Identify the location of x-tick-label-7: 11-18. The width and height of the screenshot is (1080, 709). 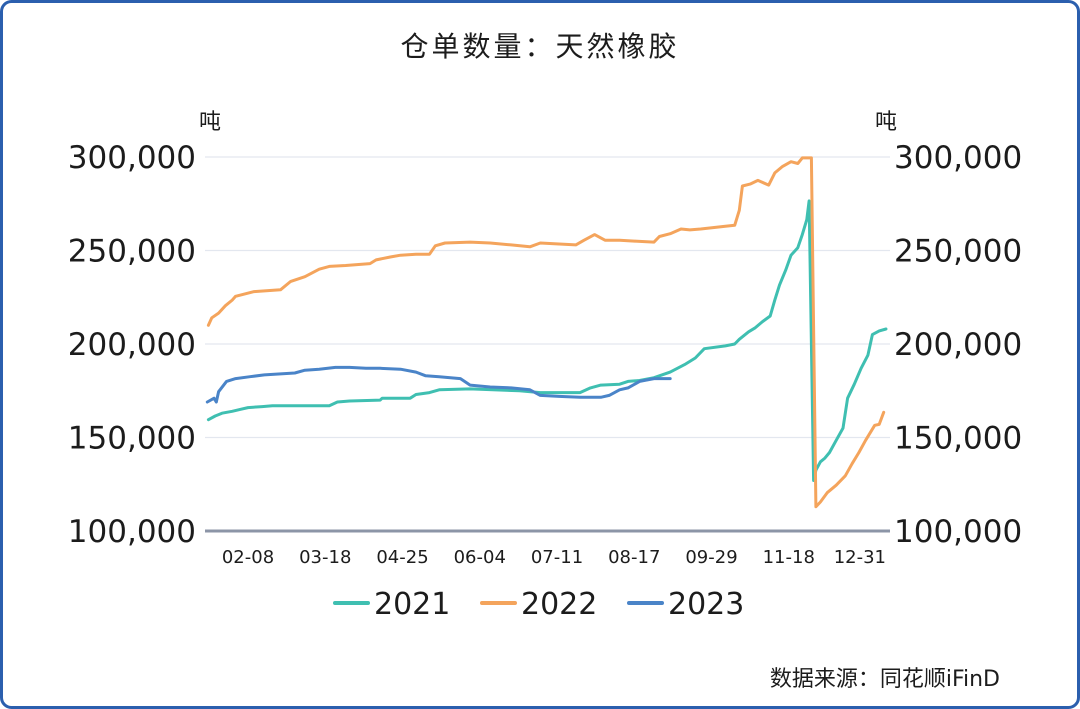
(789, 557).